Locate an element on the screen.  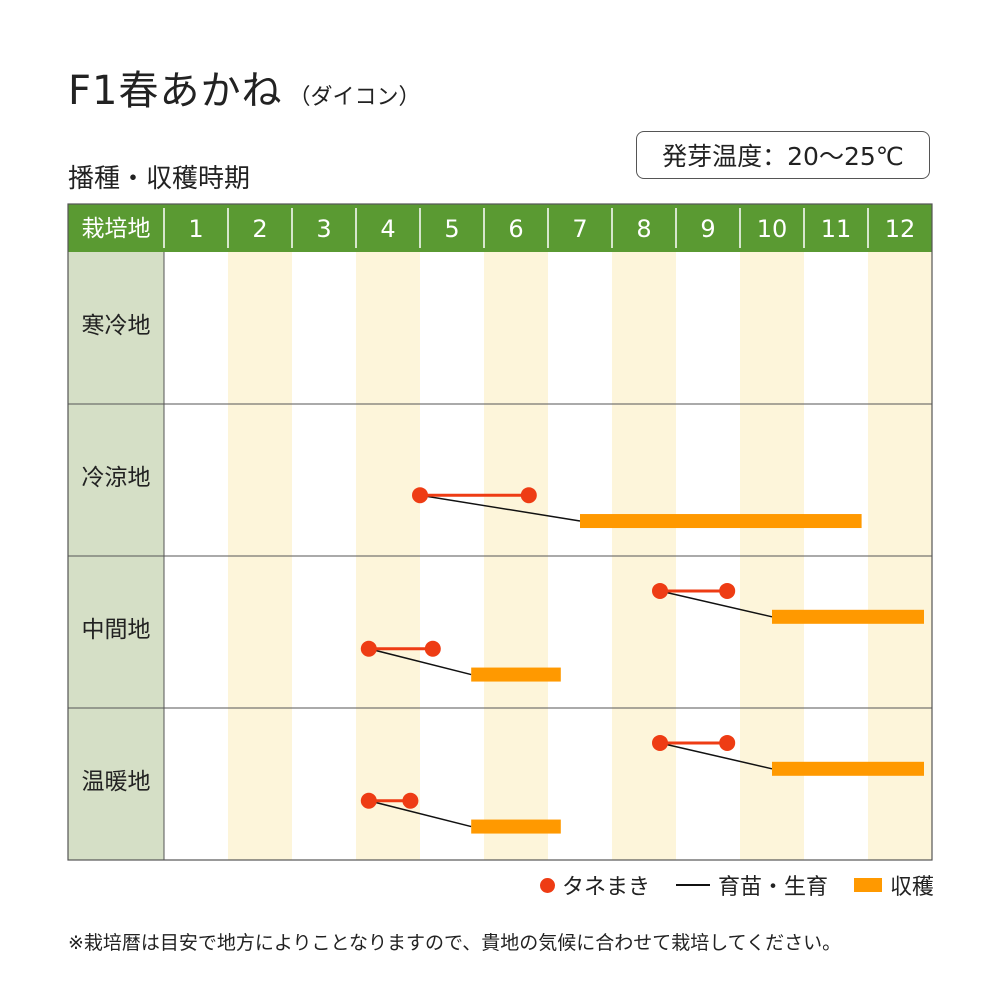
header-label: 栽培地 is located at coordinates (116, 229).